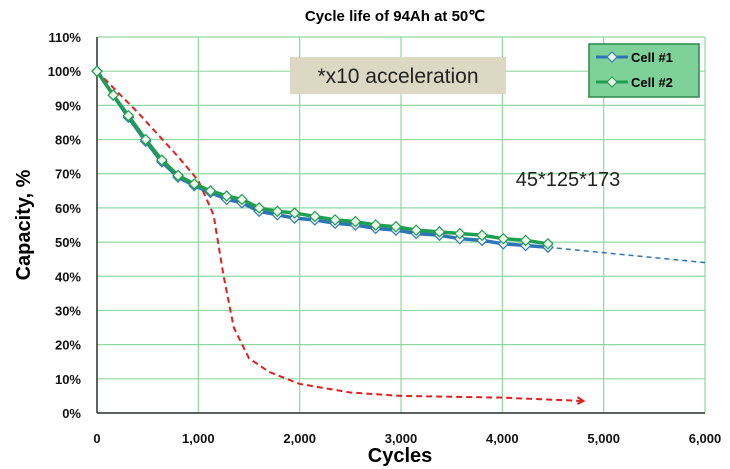  I want to click on y-tick-label: 110%, so click(64, 37).